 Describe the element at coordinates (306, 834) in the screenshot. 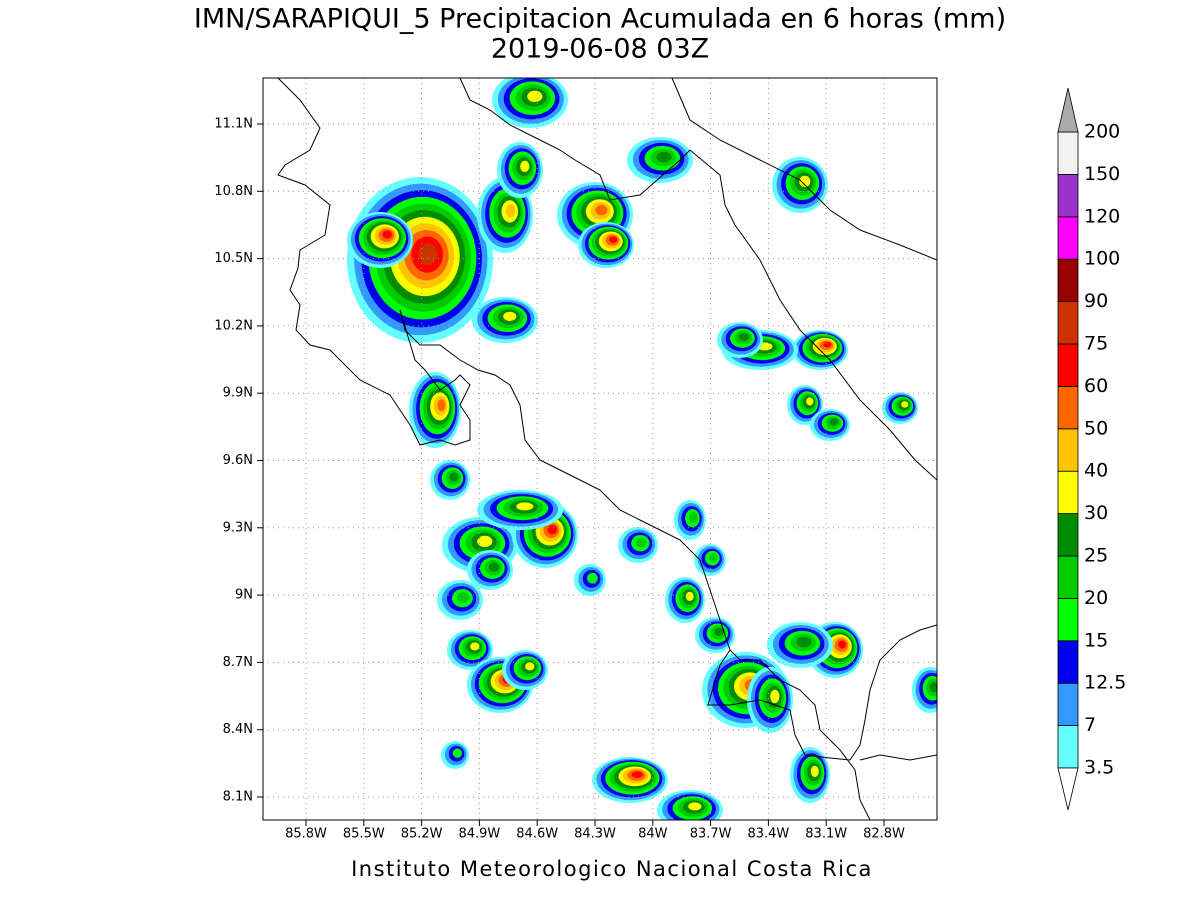

I see `lon-tick-label: 85.8W` at that location.